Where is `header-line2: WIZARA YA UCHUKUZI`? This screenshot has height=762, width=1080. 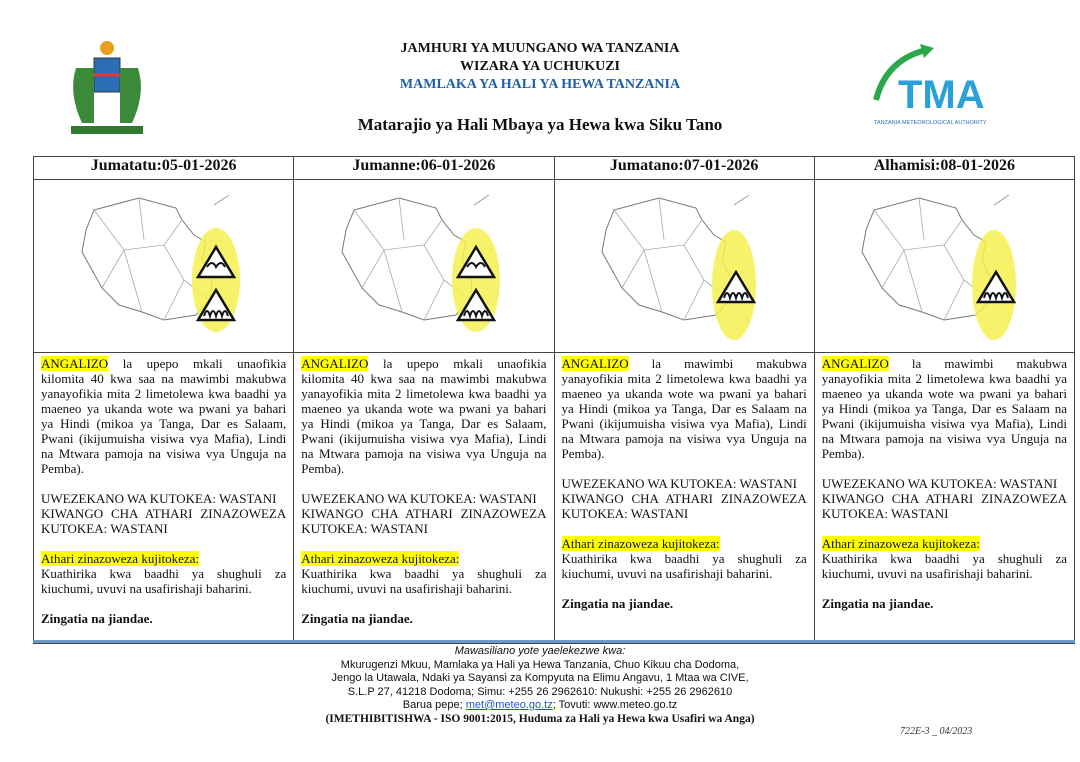 header-line2: WIZARA YA UCHUKUZI is located at coordinates (540, 66).